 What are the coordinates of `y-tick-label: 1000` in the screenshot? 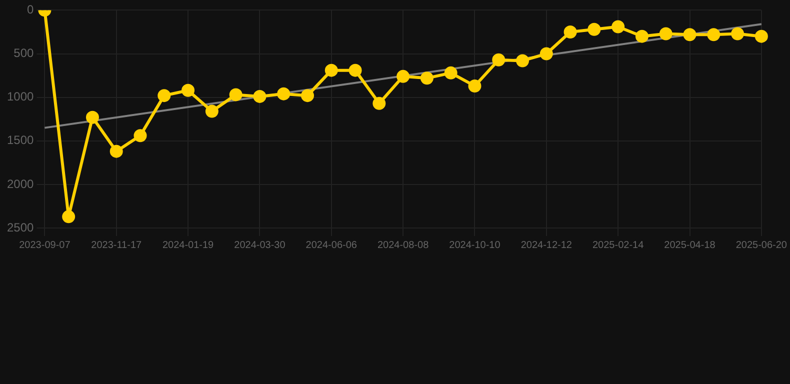 It's located at (20, 97).